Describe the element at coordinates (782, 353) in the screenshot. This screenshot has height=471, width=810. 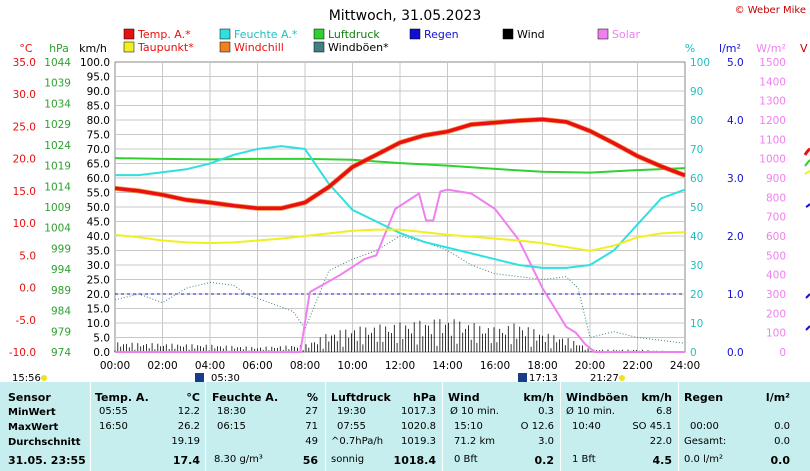
I see `solar-tick-label: 0` at that location.